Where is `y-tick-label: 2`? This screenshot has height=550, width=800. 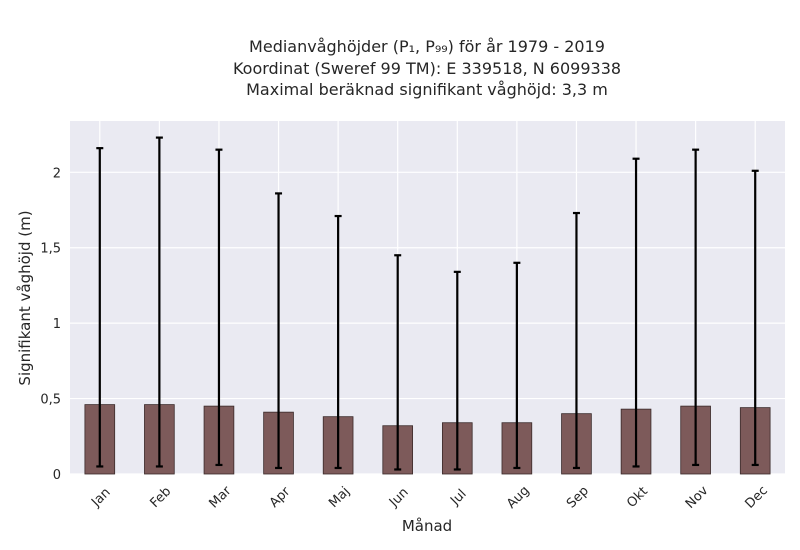
y-tick-label: 2 is located at coordinates (57, 173).